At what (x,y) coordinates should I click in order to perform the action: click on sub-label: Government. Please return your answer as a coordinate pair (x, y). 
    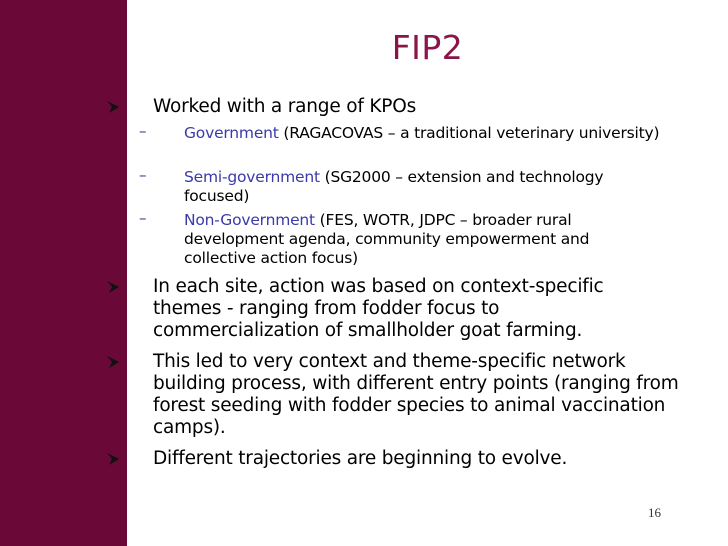
    Looking at the image, I should click on (231, 133).